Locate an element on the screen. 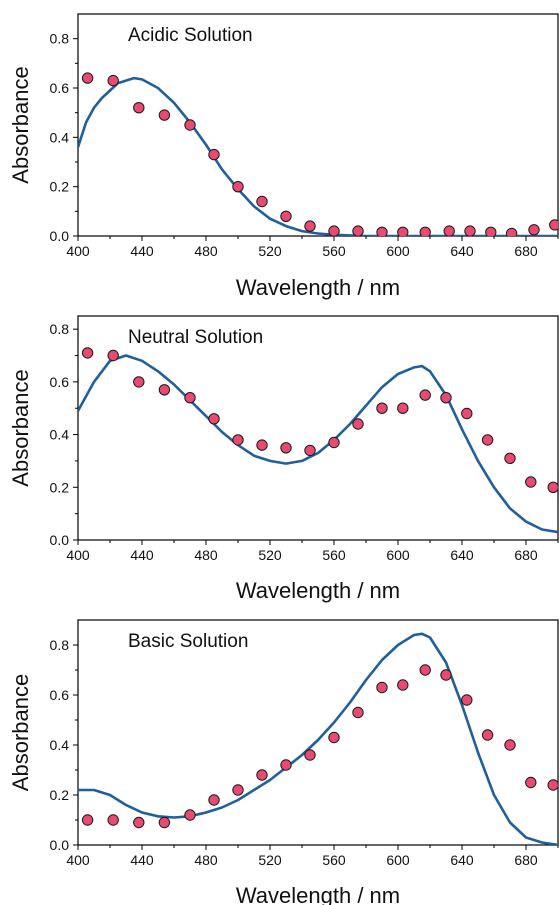 This screenshot has height=905, width=560. panel-title: Neutral Solution is located at coordinates (195, 337).